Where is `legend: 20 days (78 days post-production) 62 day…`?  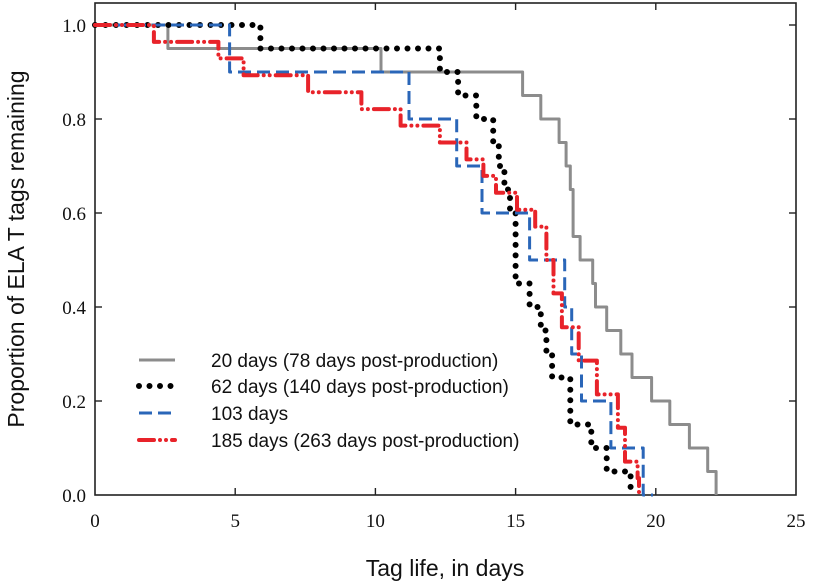 legend: 20 days (78 days post-production) 62 day… is located at coordinates (327, 401).